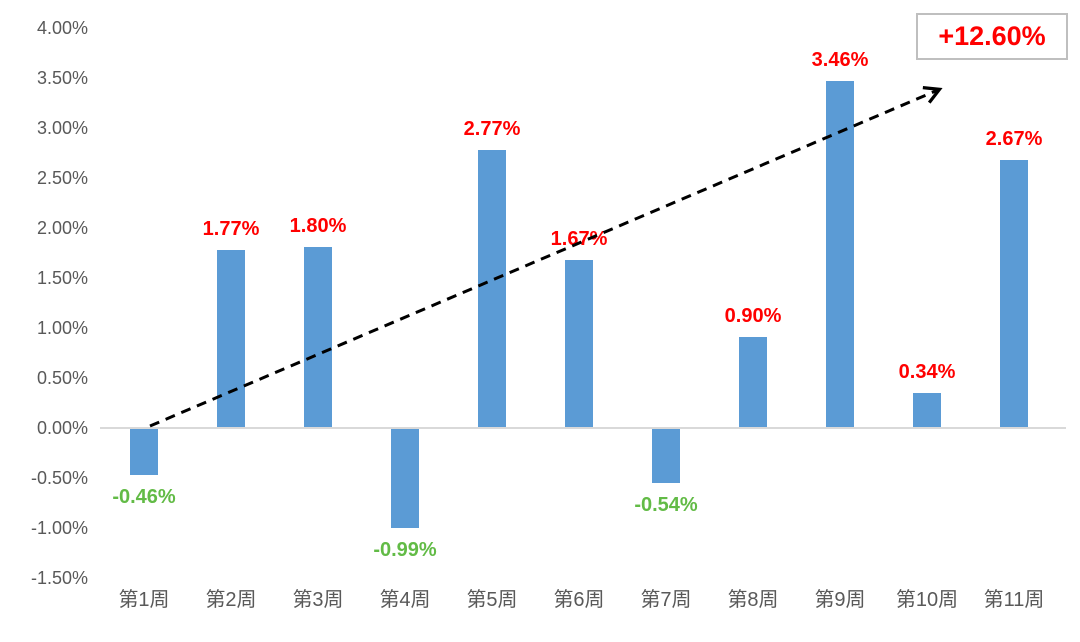 Image resolution: width=1080 pixels, height=642 pixels. I want to click on annotation-text: +12.60%, so click(992, 36).